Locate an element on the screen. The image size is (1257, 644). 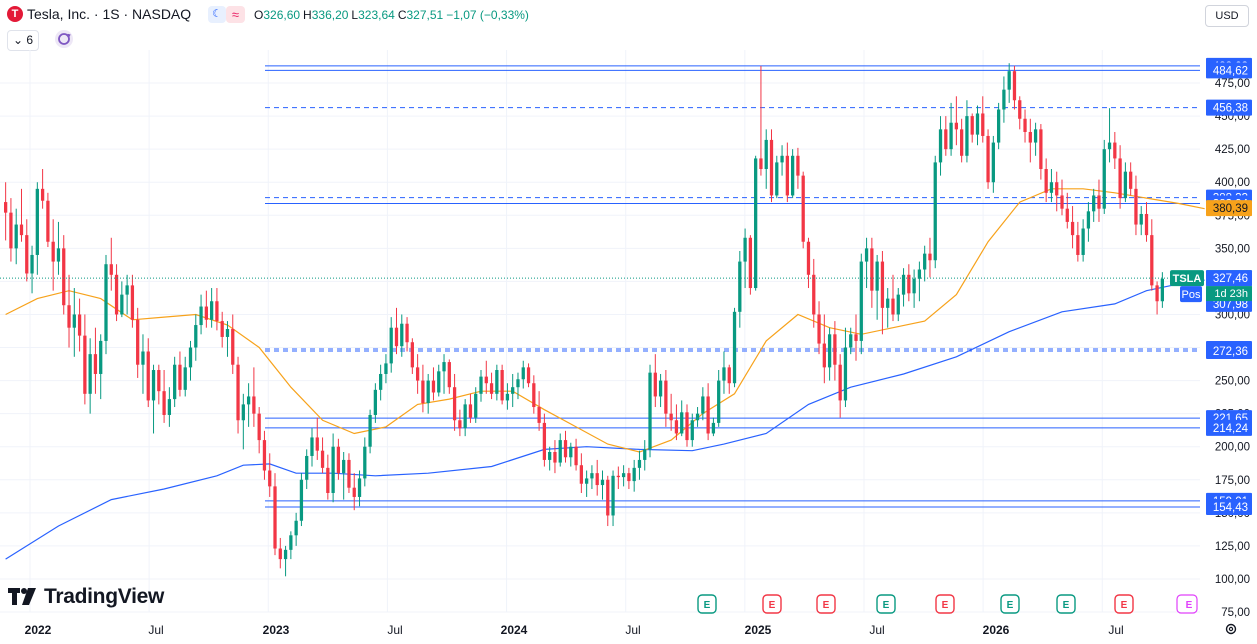
data-wave-icon: ≈ is located at coordinates (235, 14).